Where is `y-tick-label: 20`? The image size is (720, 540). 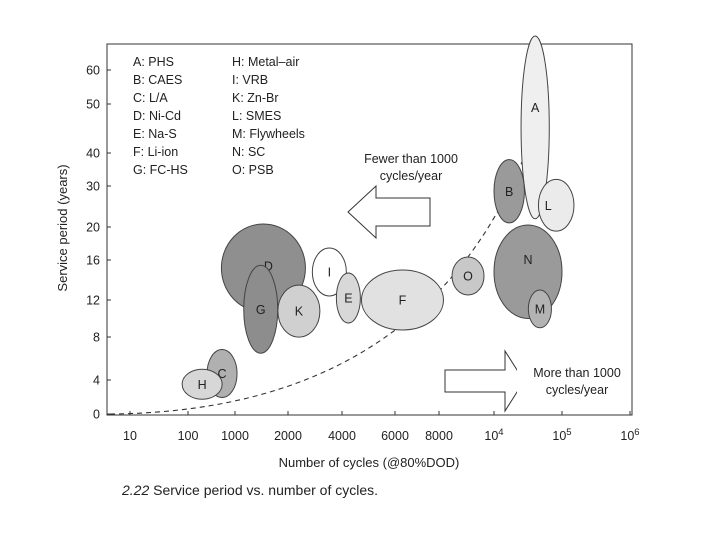 y-tick-label: 20 is located at coordinates (93, 228).